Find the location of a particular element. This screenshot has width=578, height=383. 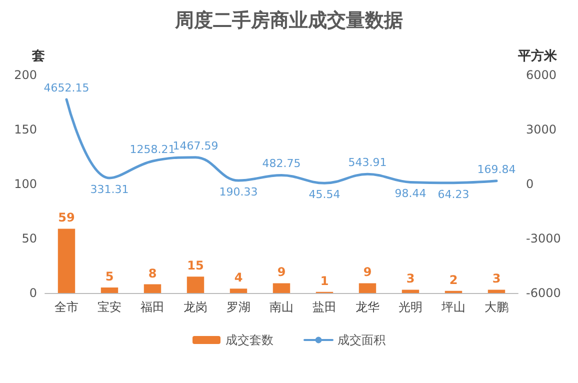

x-tick-label: 坪山 is located at coordinates (453, 307).